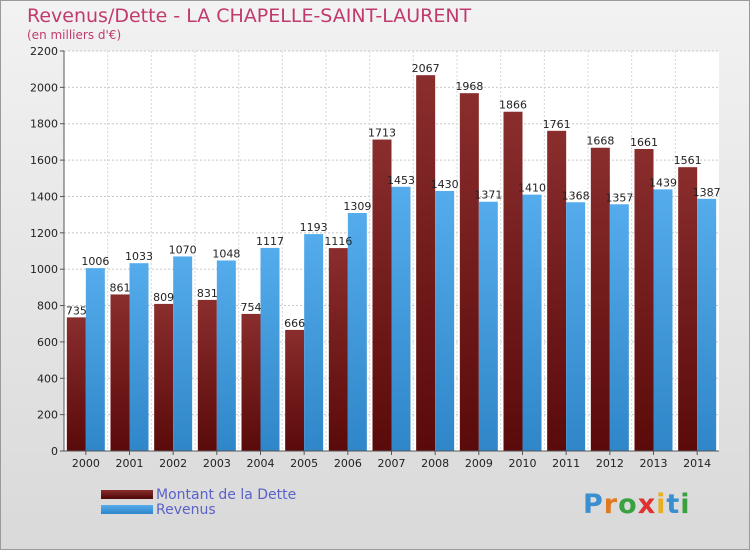 This screenshot has height=550, width=750. Describe the element at coordinates (76, 310) in the screenshot. I see `debt-bar-label: 735` at that location.